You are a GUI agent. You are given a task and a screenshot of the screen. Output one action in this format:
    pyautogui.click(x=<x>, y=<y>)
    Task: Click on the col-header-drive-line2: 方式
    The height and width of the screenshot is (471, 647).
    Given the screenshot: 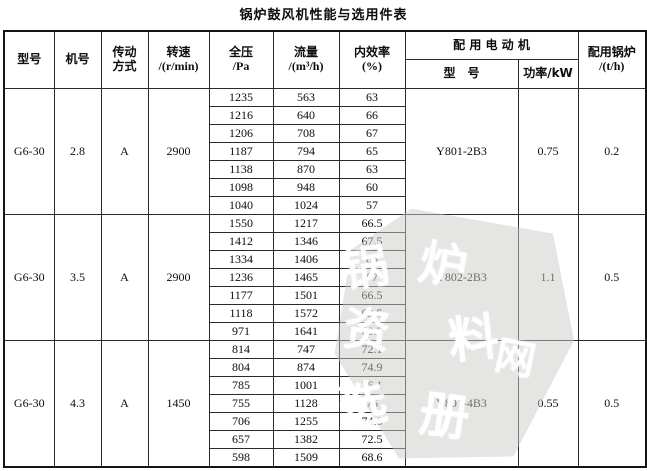 What is the action you would take?
    pyautogui.click(x=124, y=66)
    